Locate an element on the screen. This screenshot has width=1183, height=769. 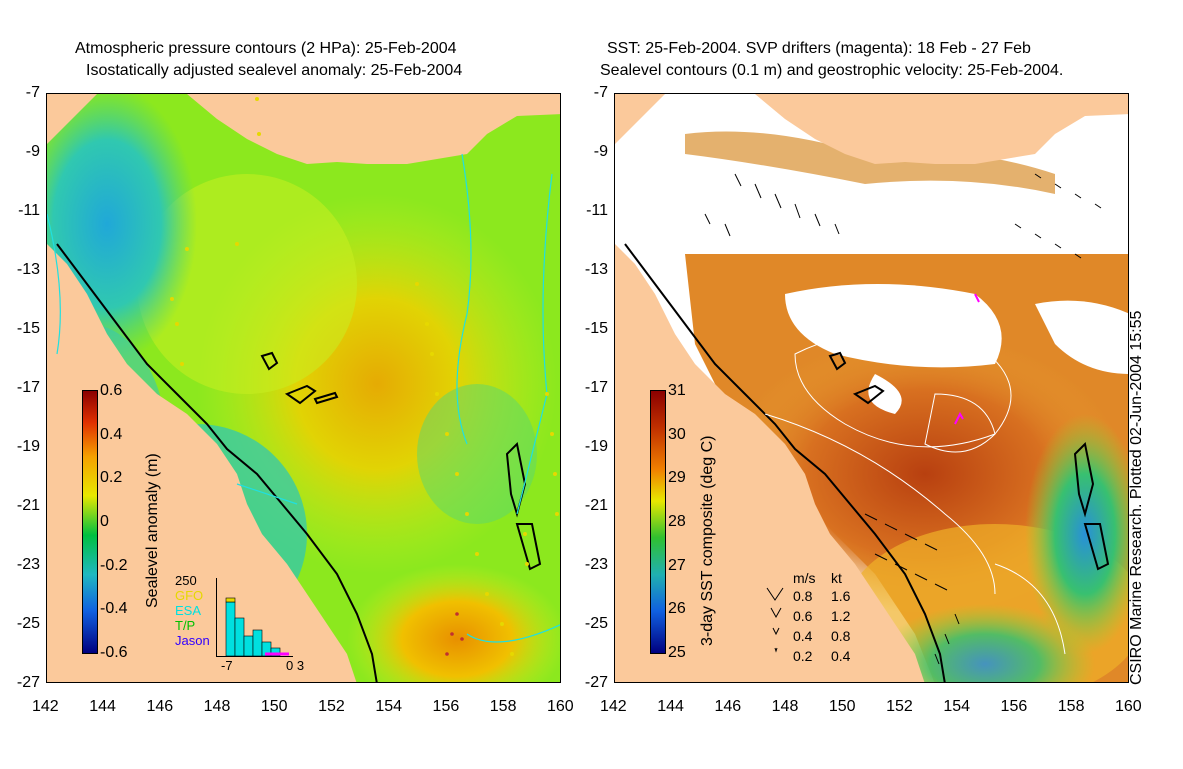
histogram-legend-gfo: GFO is located at coordinates (189, 595).